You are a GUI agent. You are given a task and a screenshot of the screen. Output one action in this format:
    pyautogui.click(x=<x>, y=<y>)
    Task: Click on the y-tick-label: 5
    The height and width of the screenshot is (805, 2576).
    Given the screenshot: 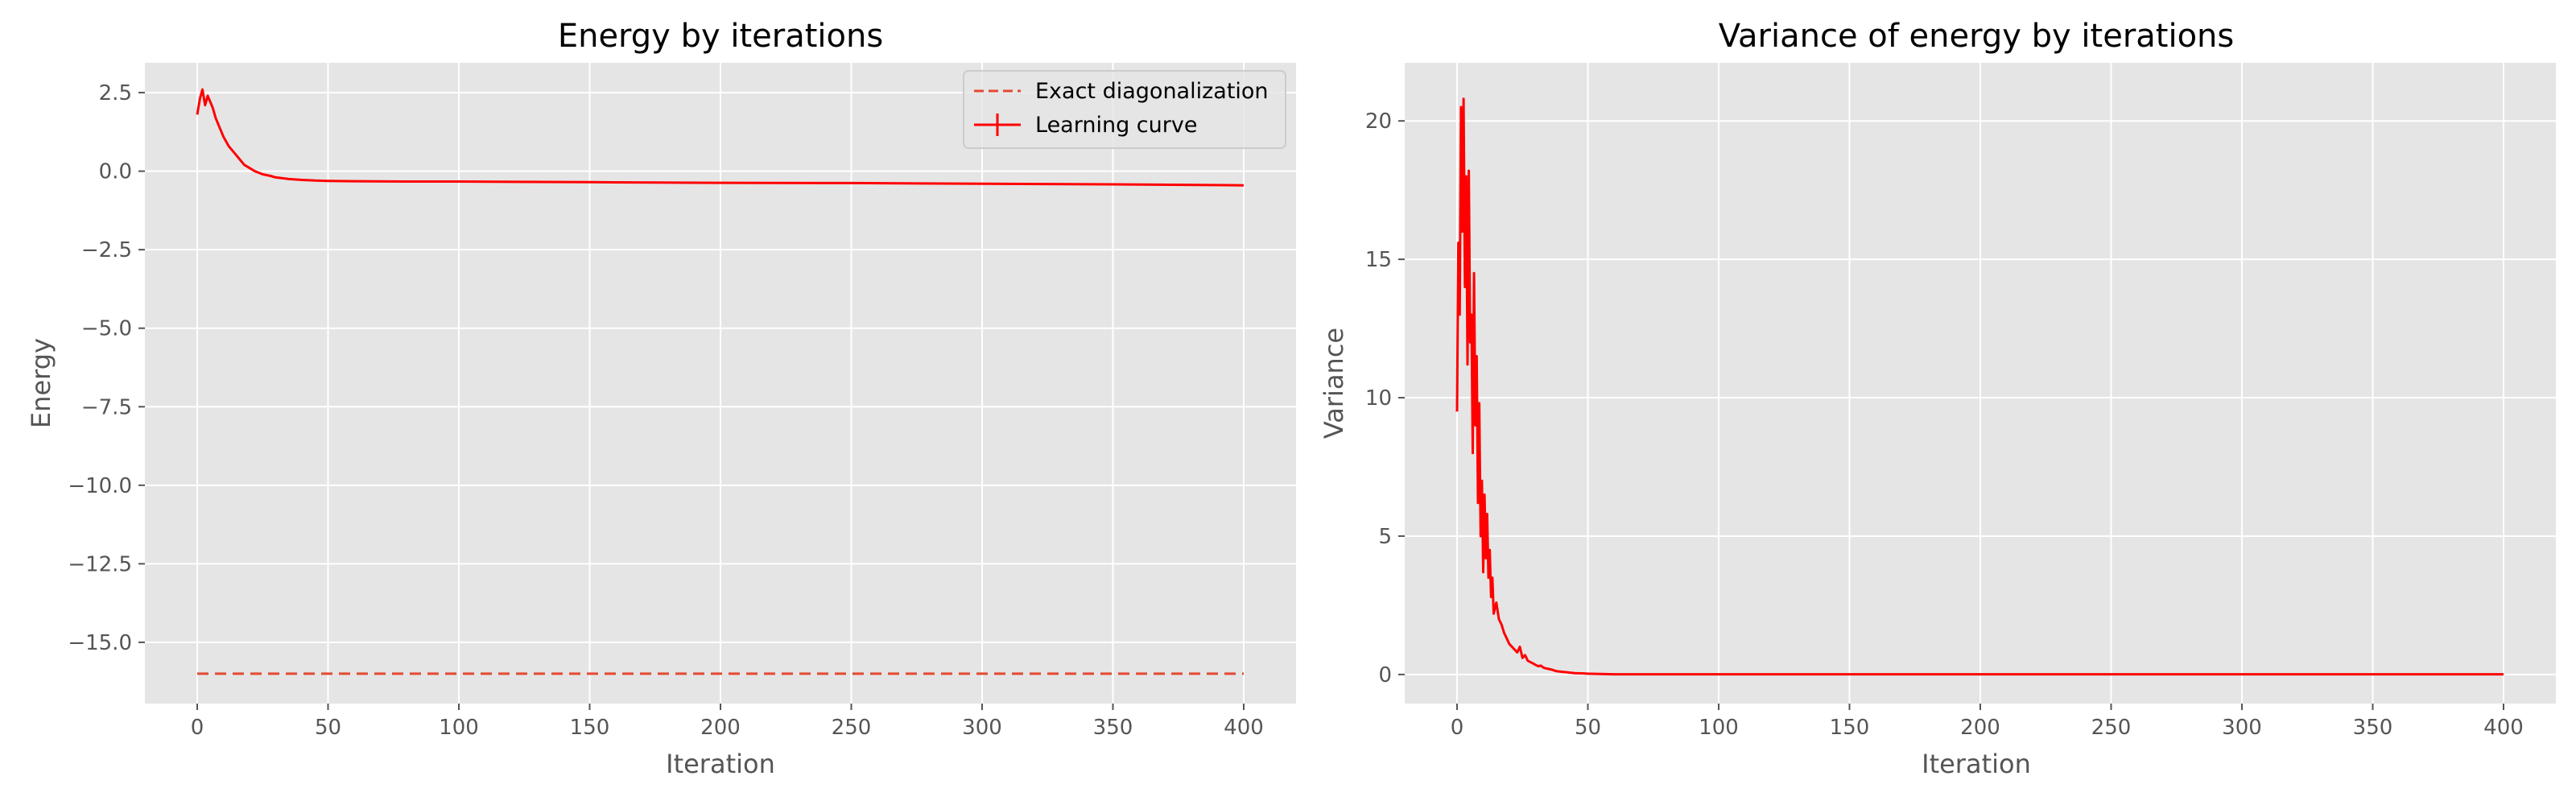 What is the action you would take?
    pyautogui.click(x=1385, y=537)
    